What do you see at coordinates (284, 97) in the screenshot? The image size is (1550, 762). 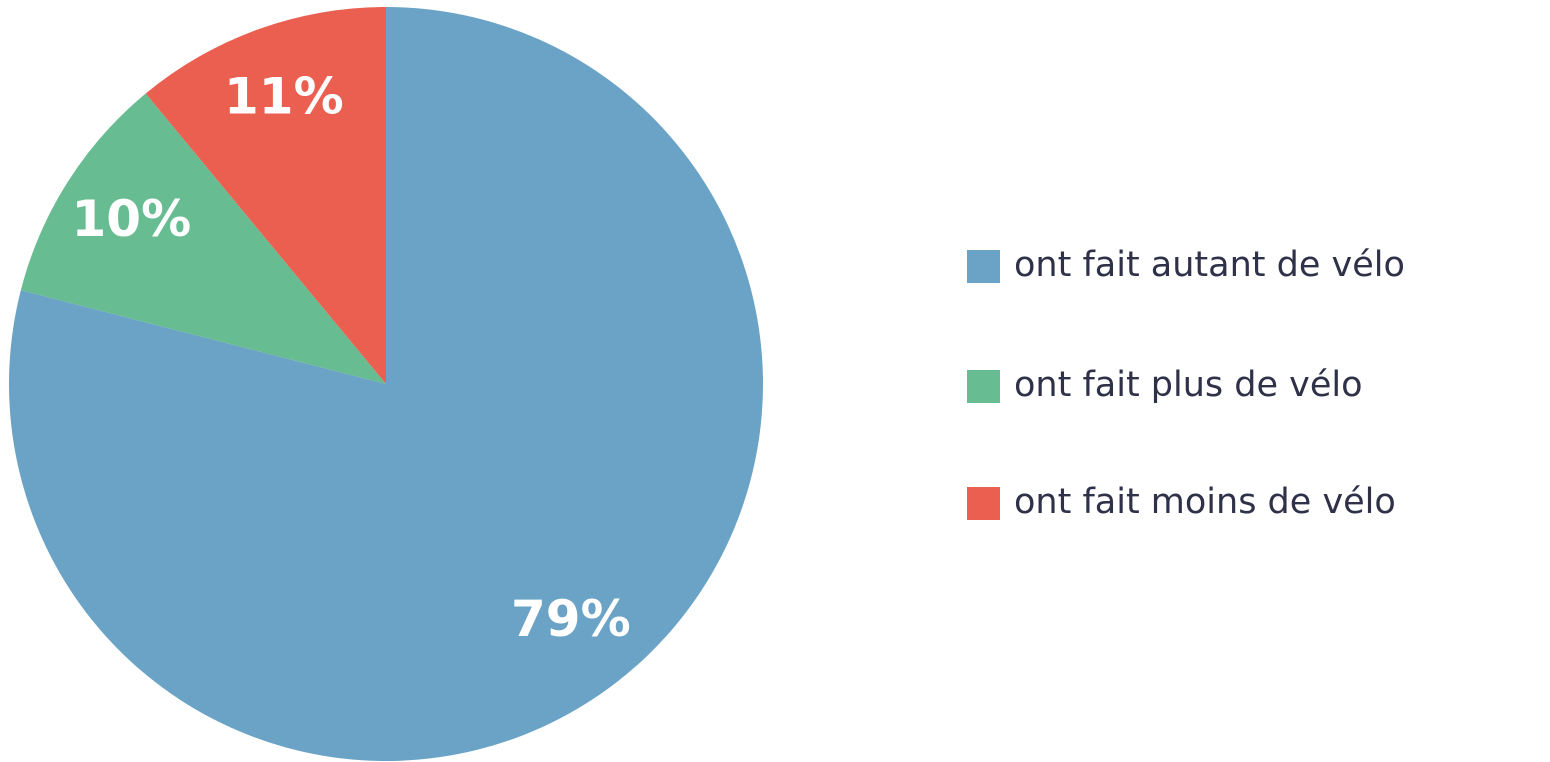 I see `slice-label: 11%` at bounding box center [284, 97].